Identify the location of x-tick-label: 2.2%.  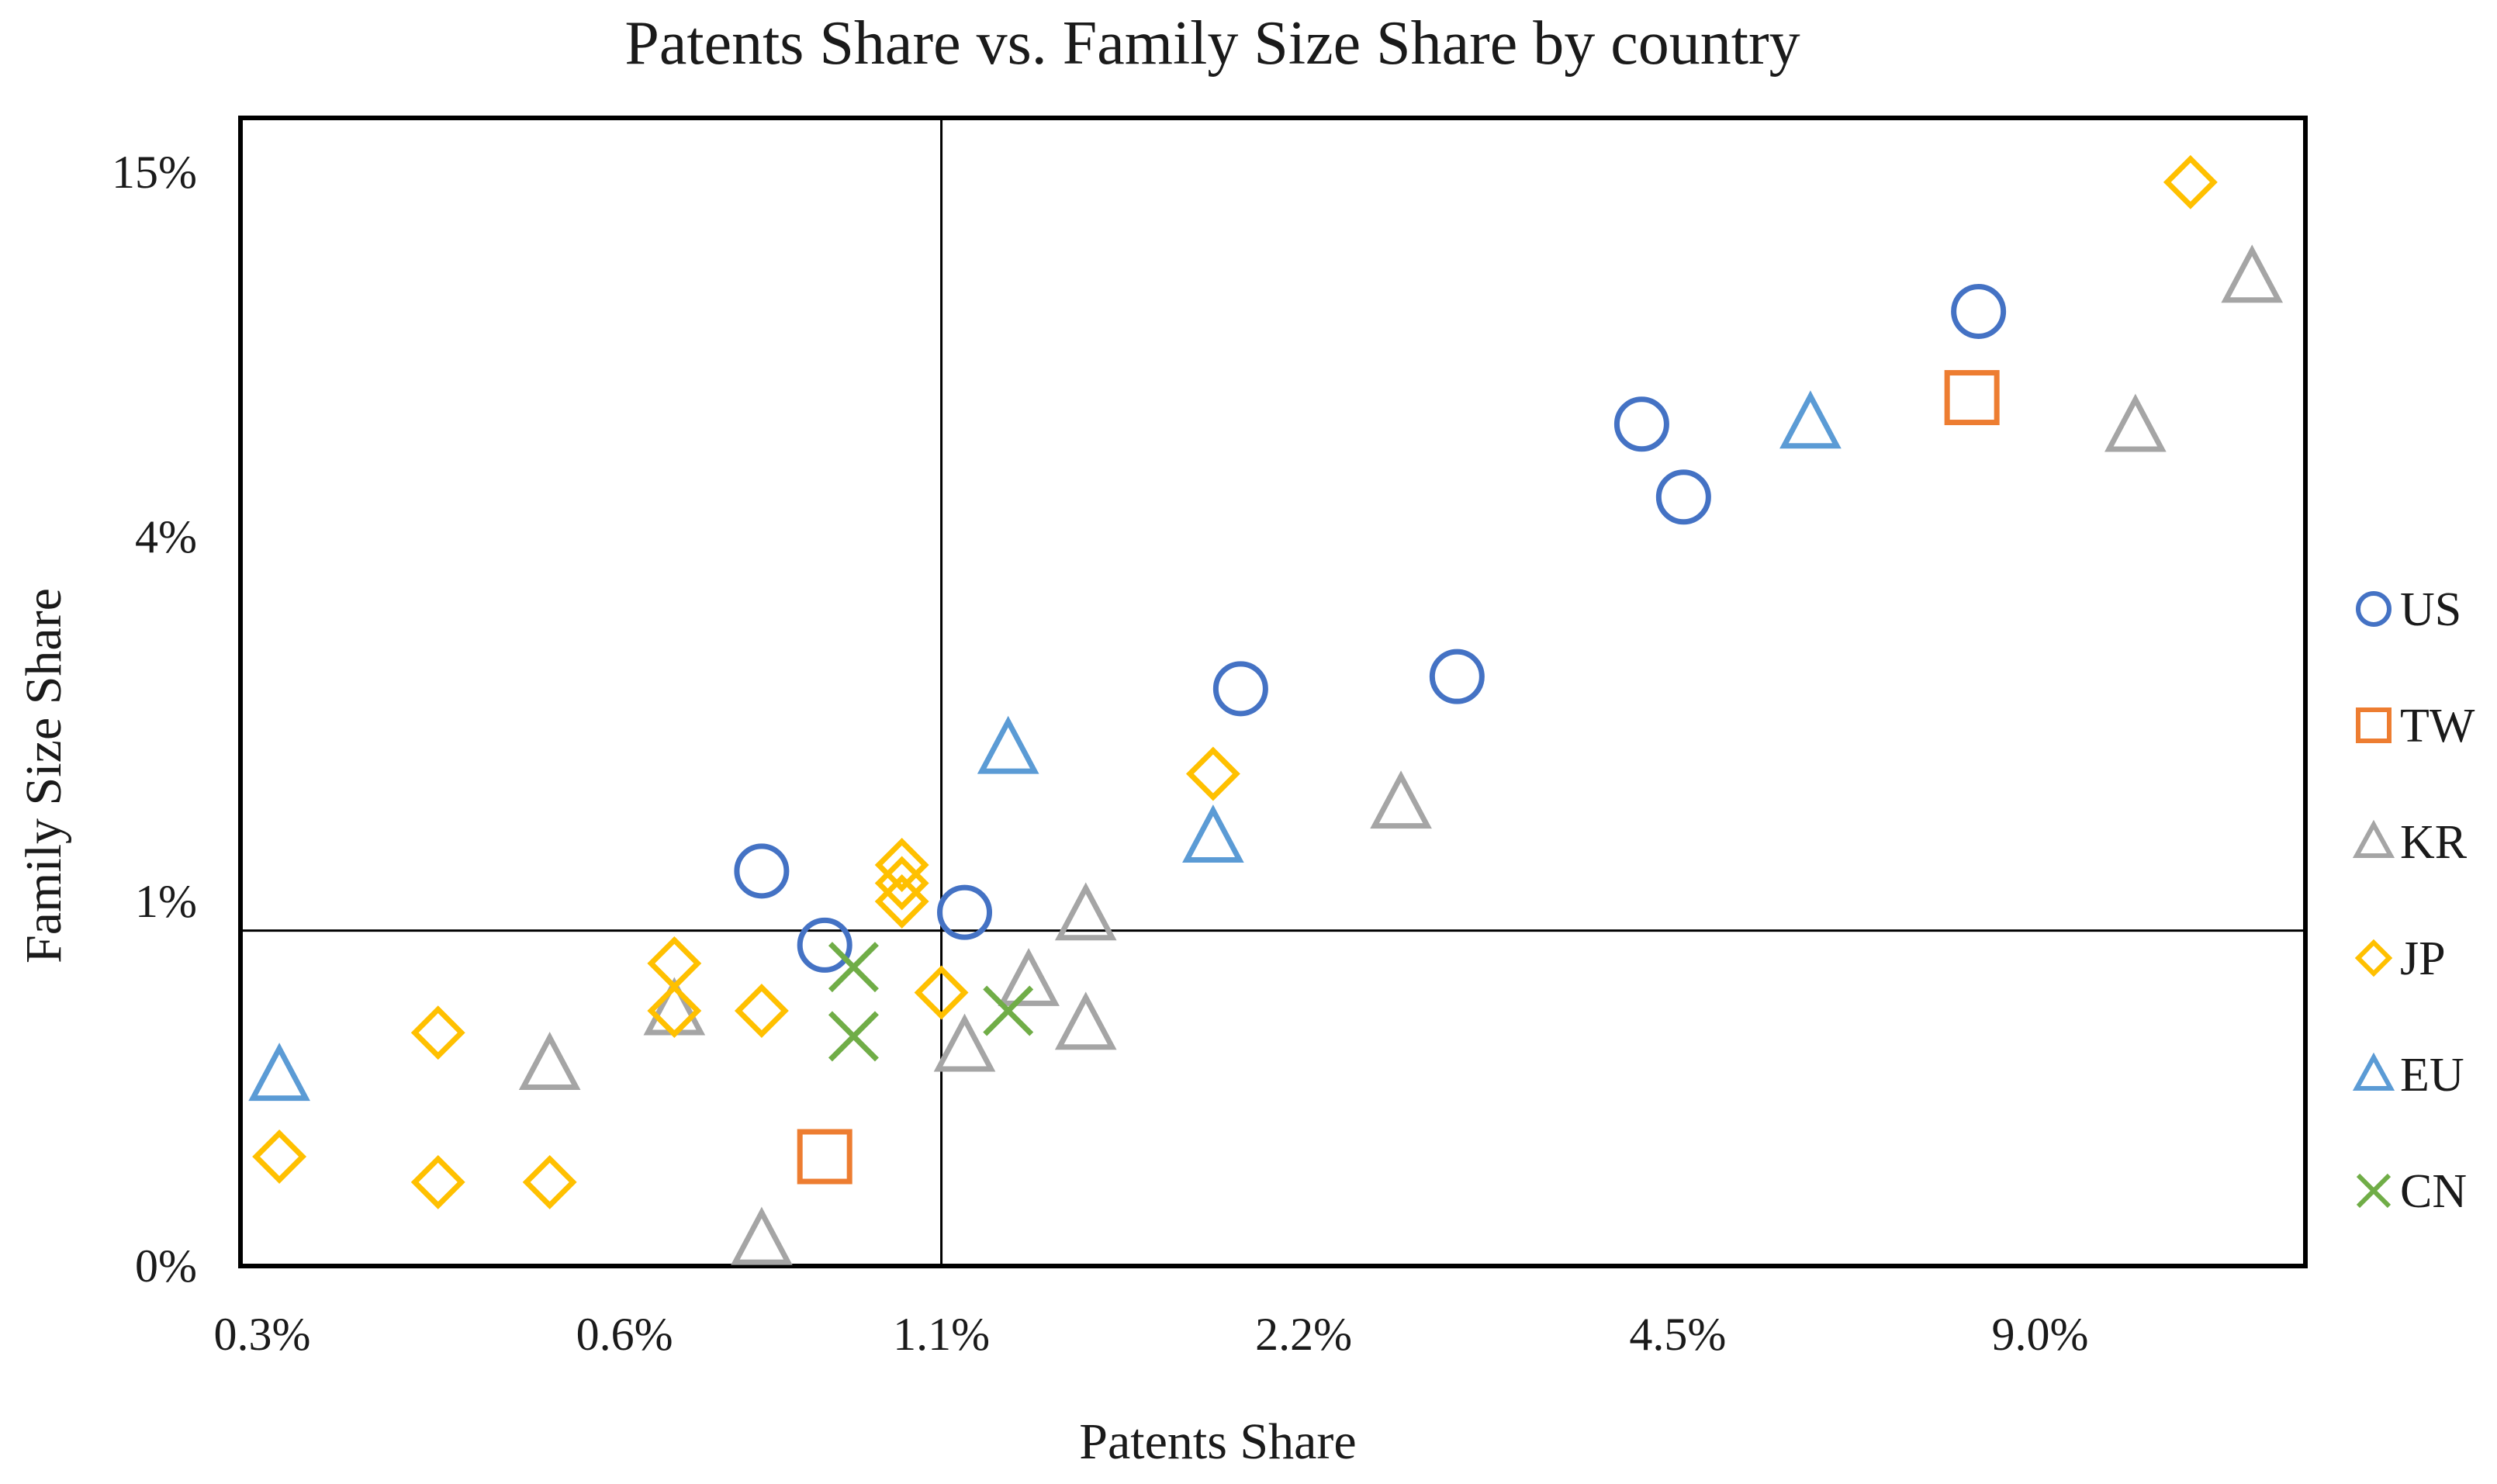
(1303, 1334).